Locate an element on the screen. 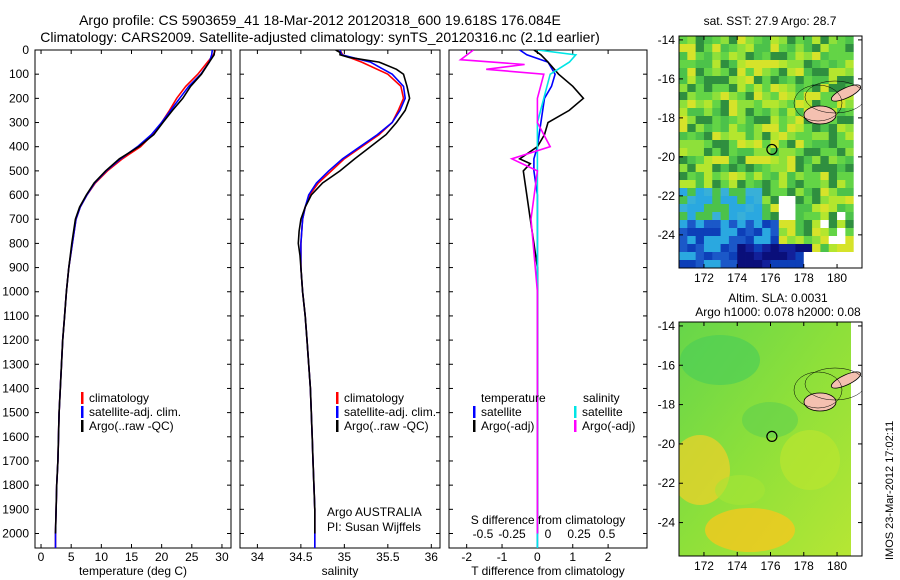 The width and height of the screenshot is (900, 580). depth-tick-label: 0 is located at coordinates (25, 50).